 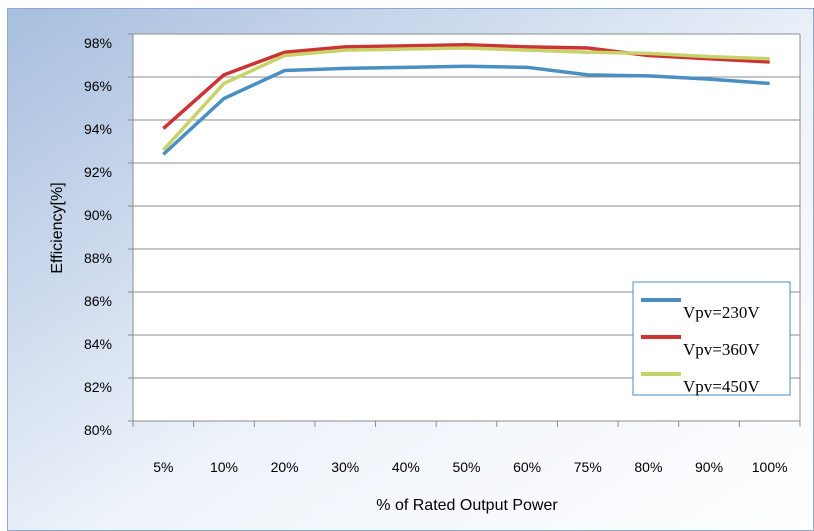 I want to click on x-tick-label: 80%, so click(x=648, y=467).